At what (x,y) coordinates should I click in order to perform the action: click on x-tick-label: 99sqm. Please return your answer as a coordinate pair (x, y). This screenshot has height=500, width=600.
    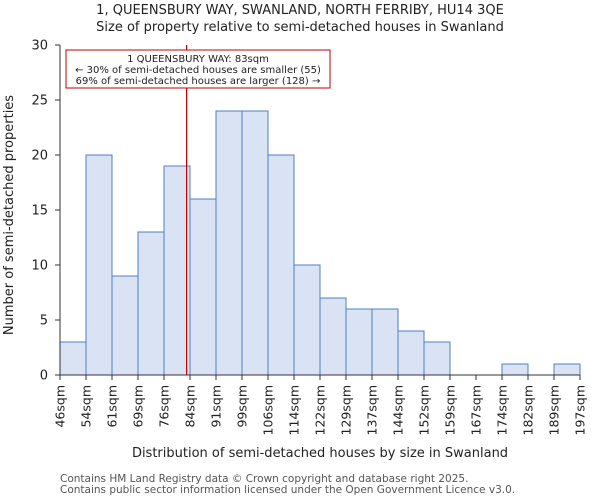
    Looking at the image, I should click on (242, 406).